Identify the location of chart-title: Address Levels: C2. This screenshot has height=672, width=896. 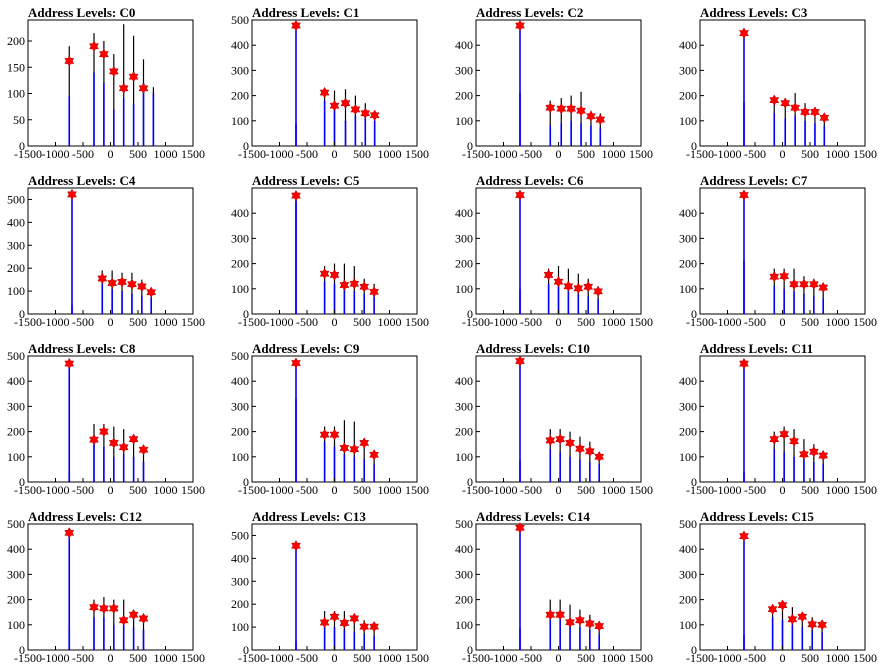
(530, 12).